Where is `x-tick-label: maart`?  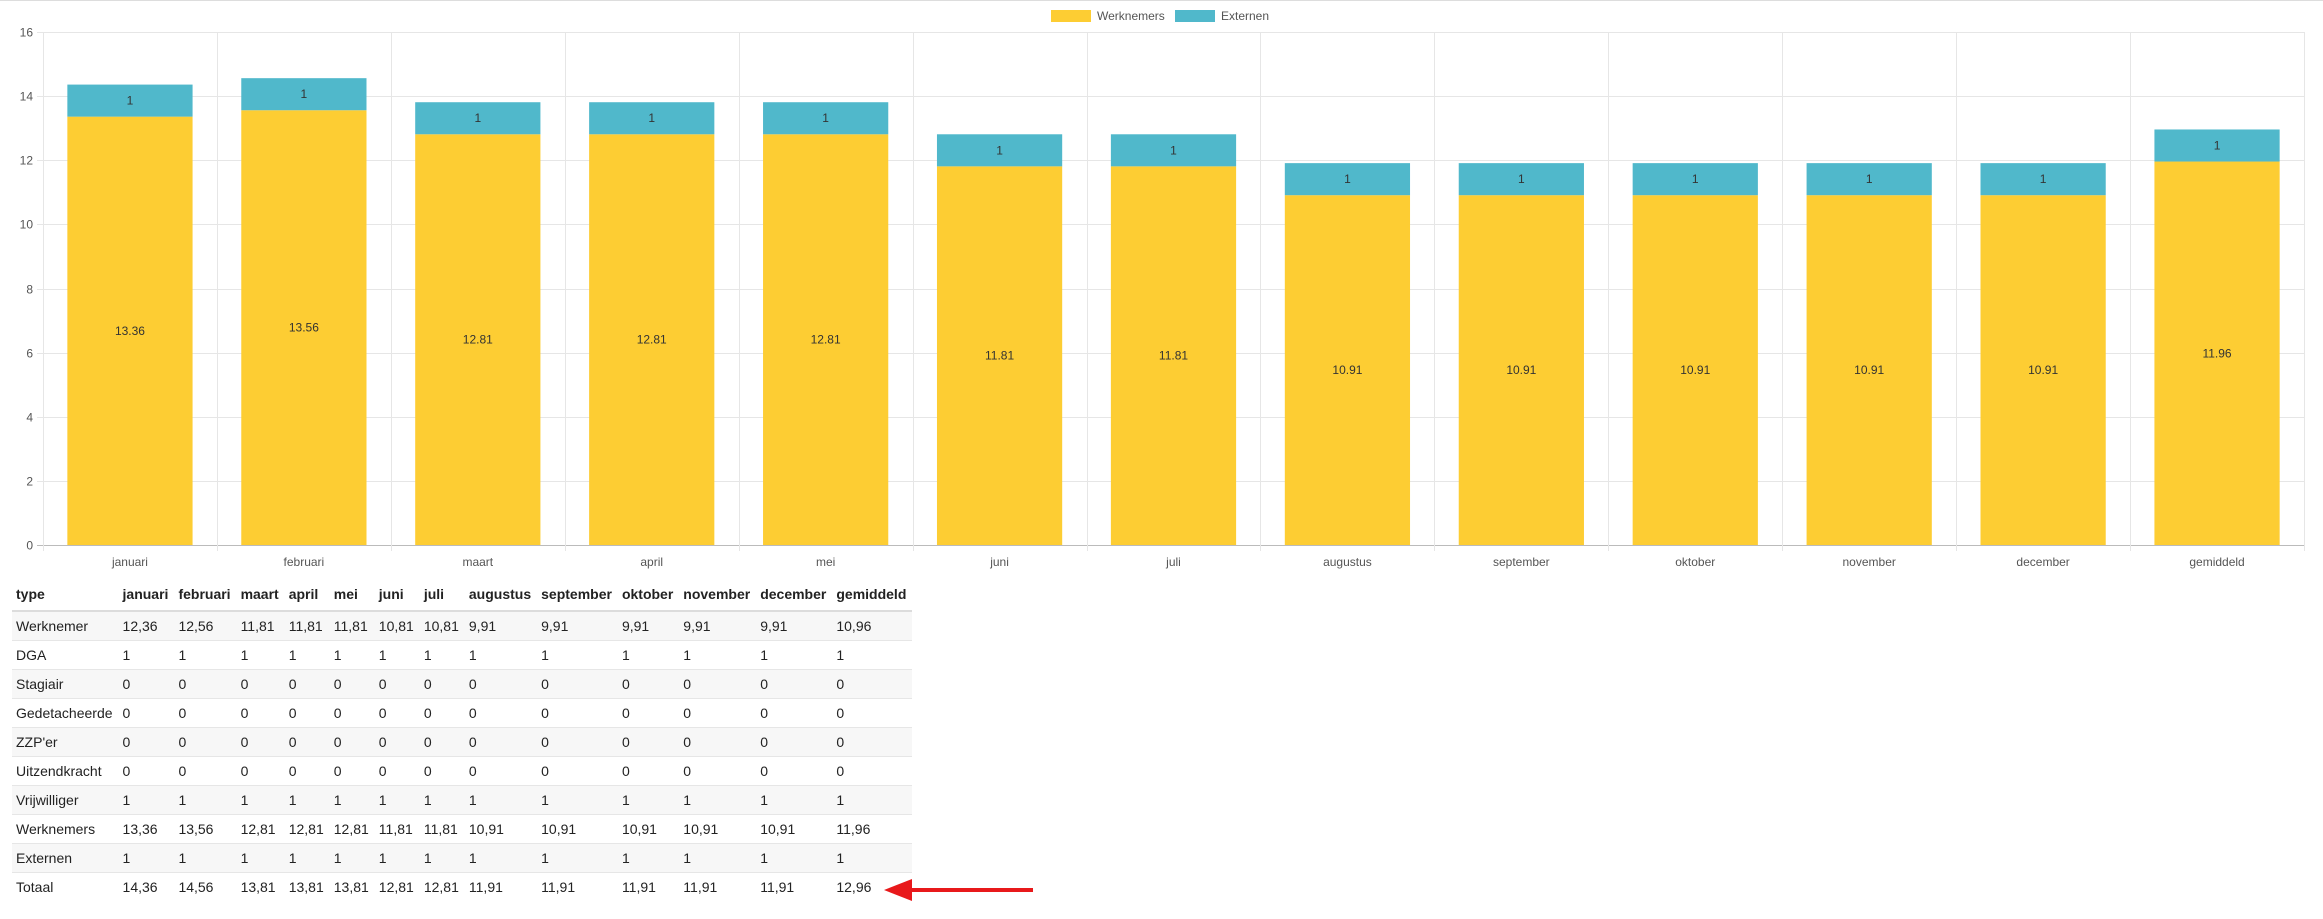
x-tick-label: maart is located at coordinates (477, 562).